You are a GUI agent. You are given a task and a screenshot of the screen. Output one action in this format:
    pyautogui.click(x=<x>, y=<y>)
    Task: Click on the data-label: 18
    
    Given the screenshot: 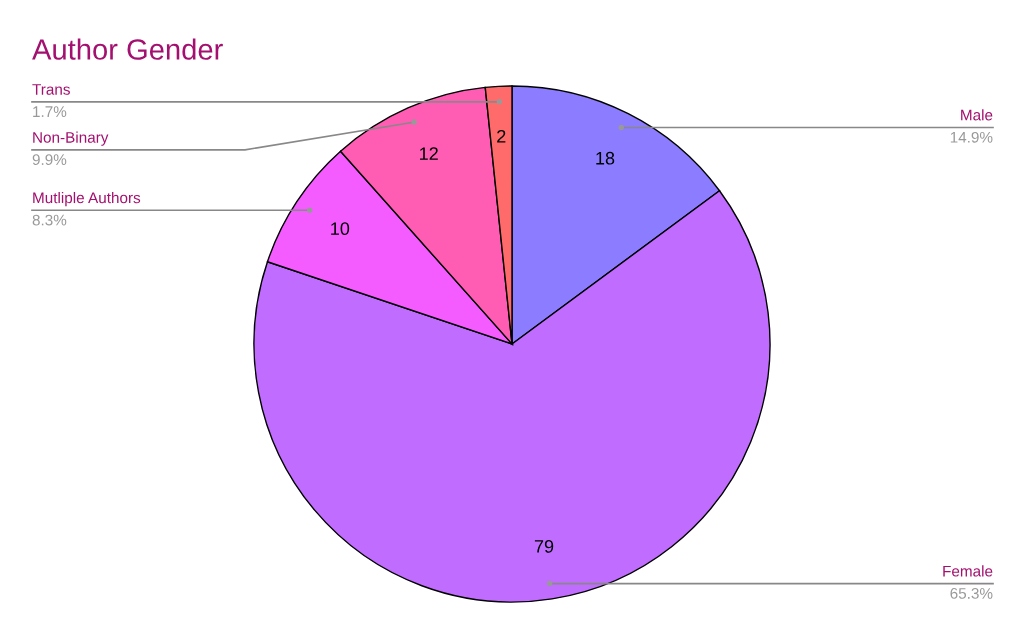 What is the action you would take?
    pyautogui.click(x=605, y=158)
    